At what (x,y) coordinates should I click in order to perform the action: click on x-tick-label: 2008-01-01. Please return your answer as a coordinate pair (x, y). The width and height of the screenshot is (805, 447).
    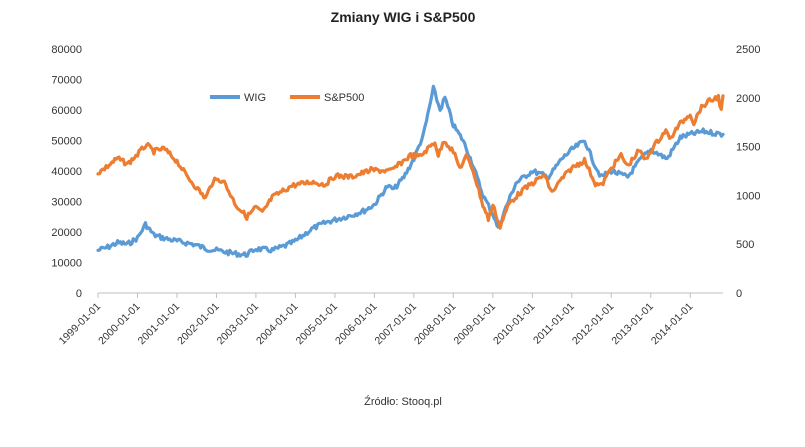
    Looking at the image, I should click on (435, 324).